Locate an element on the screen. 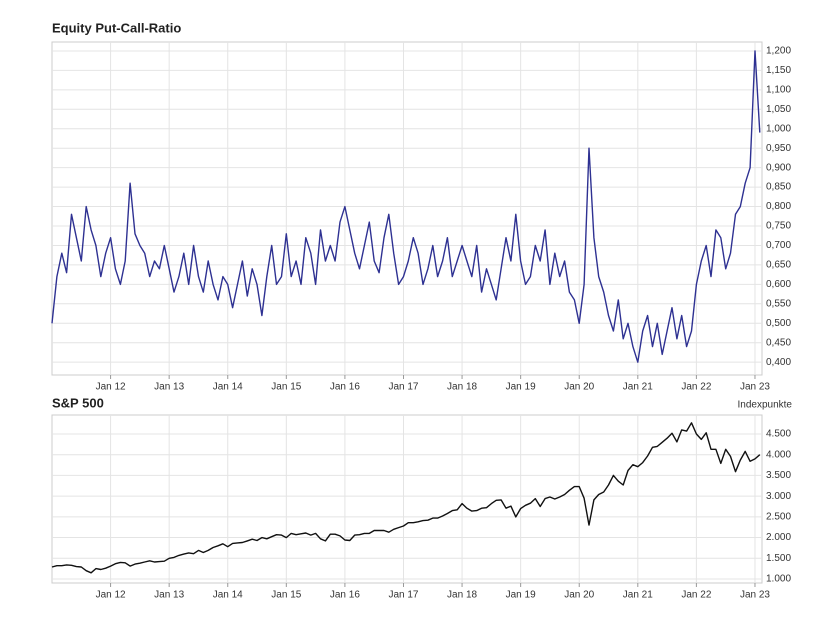 The height and width of the screenshot is (621, 840). y-tick-label: 2.500 is located at coordinates (778, 516).